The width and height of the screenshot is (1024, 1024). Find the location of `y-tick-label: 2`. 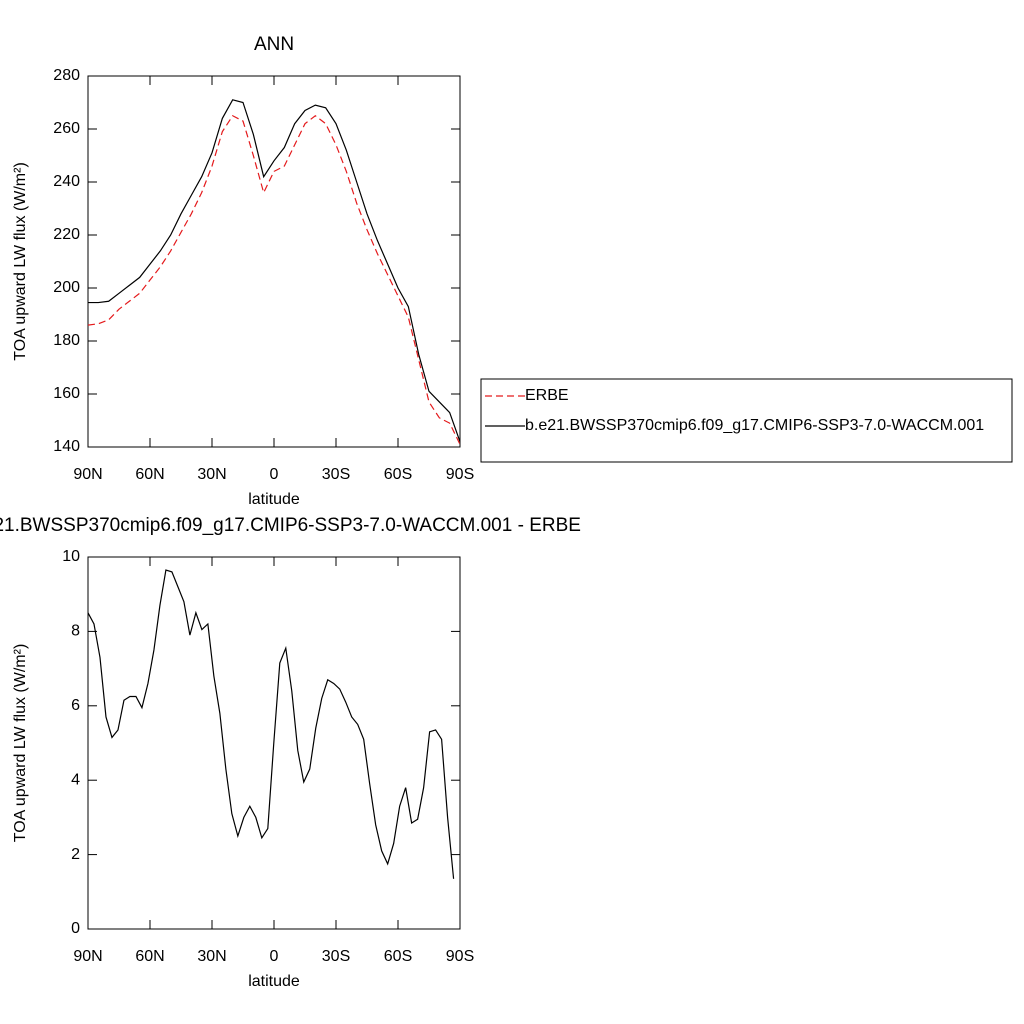

y-tick-label: 2 is located at coordinates (75, 854).